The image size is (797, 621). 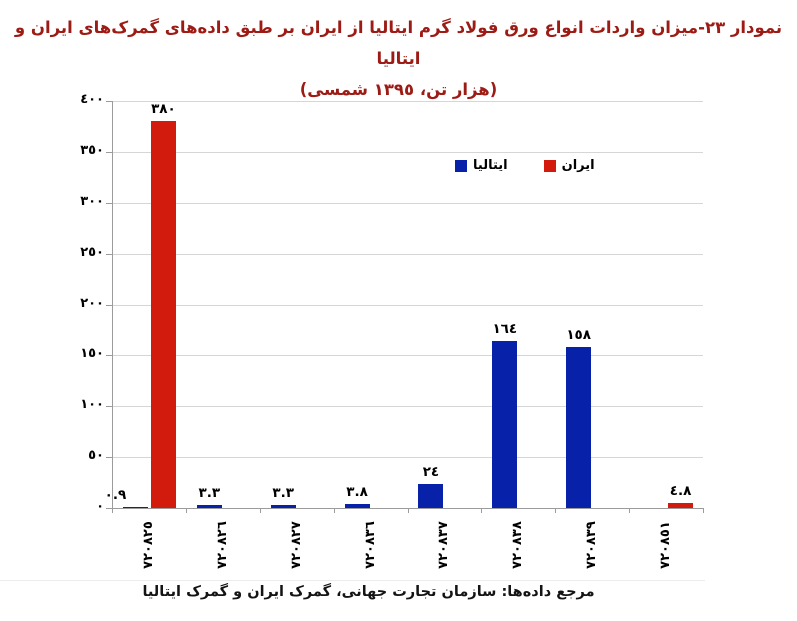 What do you see at coordinates (352, 580) in the screenshot?
I see `chart-area-bottom-border` at bounding box center [352, 580].